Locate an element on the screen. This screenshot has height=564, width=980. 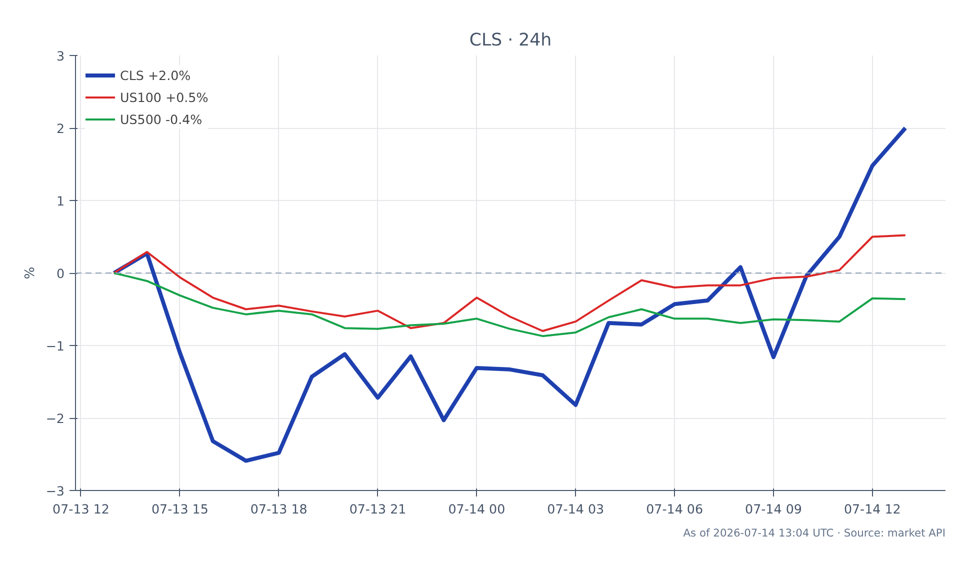
x-tick-label: 07-13 12 is located at coordinates (81, 509).